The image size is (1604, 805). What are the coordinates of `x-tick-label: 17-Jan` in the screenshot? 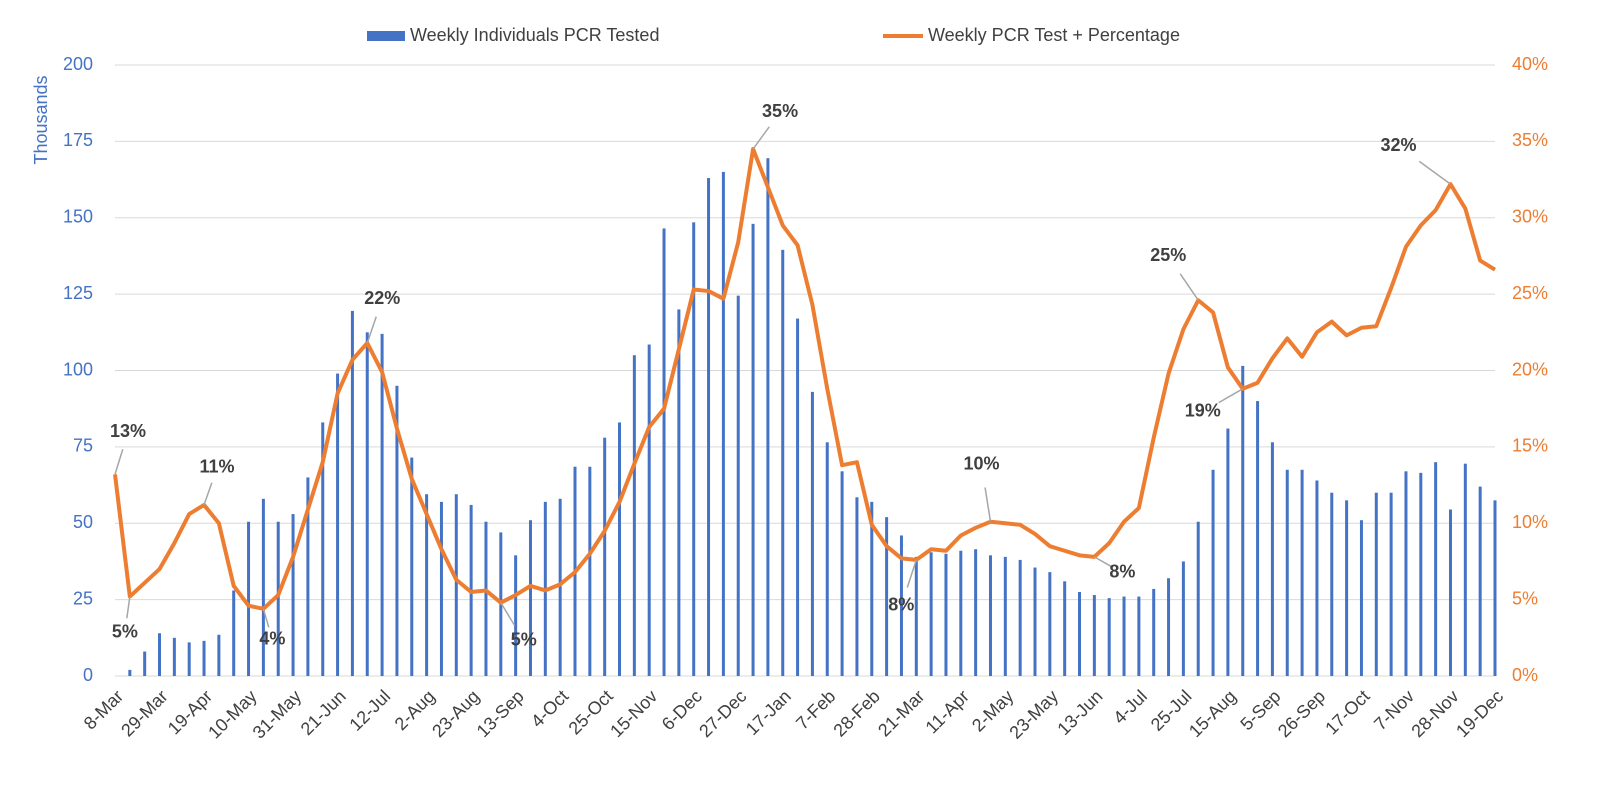 It's located at (768, 712).